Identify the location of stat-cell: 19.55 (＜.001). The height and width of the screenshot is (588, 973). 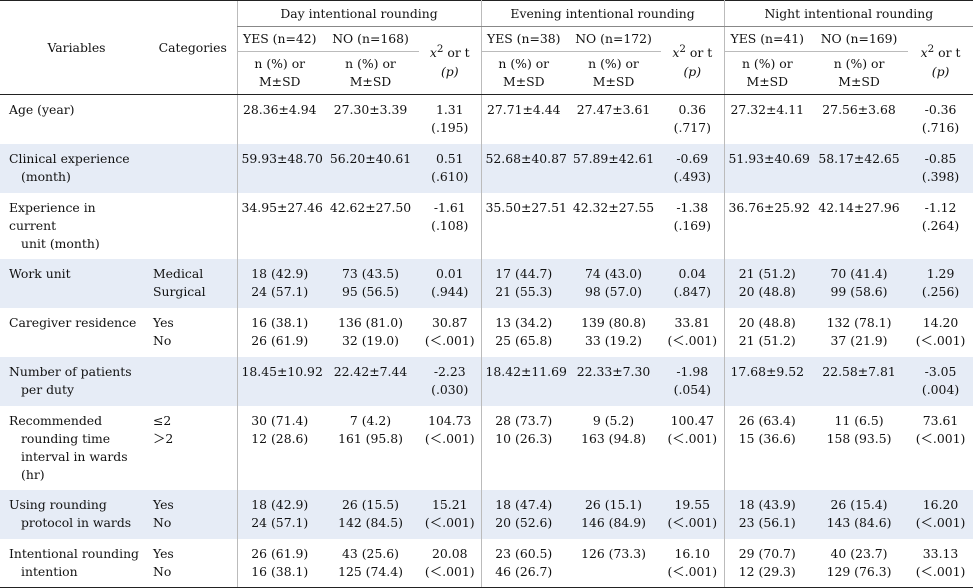
(692, 513).